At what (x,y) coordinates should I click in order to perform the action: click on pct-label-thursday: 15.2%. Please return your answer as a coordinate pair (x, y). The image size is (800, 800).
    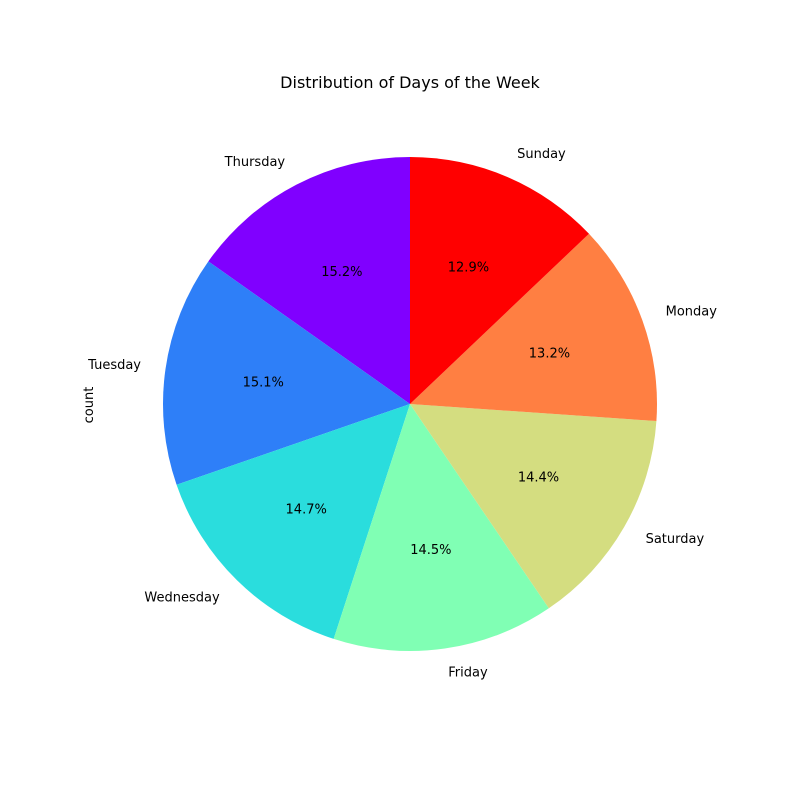
    Looking at the image, I should click on (341, 272).